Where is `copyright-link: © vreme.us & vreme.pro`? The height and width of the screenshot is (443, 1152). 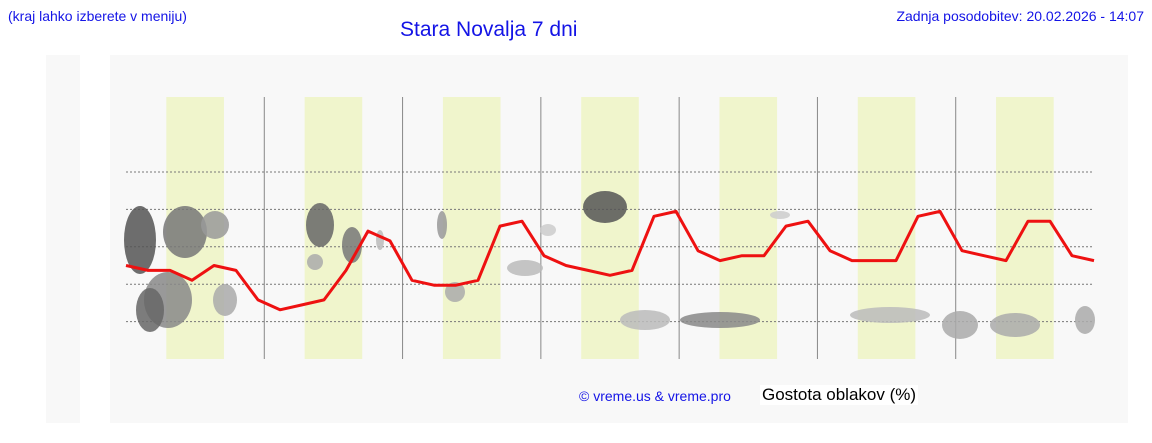 copyright-link: © vreme.us & vreme.pro is located at coordinates (655, 396).